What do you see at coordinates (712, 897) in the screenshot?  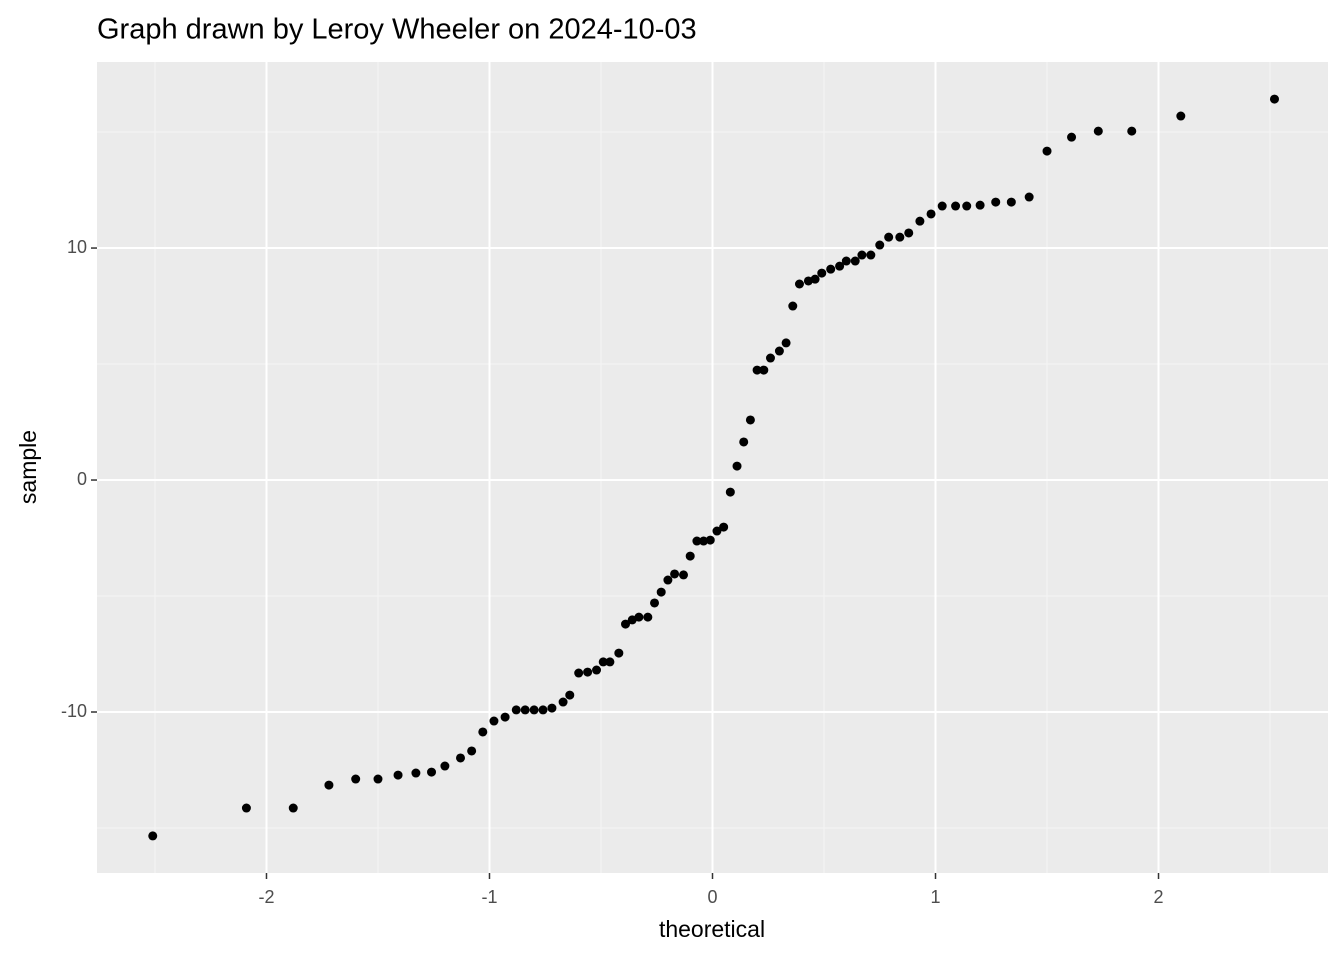 I see `x-tick-label: 0` at bounding box center [712, 897].